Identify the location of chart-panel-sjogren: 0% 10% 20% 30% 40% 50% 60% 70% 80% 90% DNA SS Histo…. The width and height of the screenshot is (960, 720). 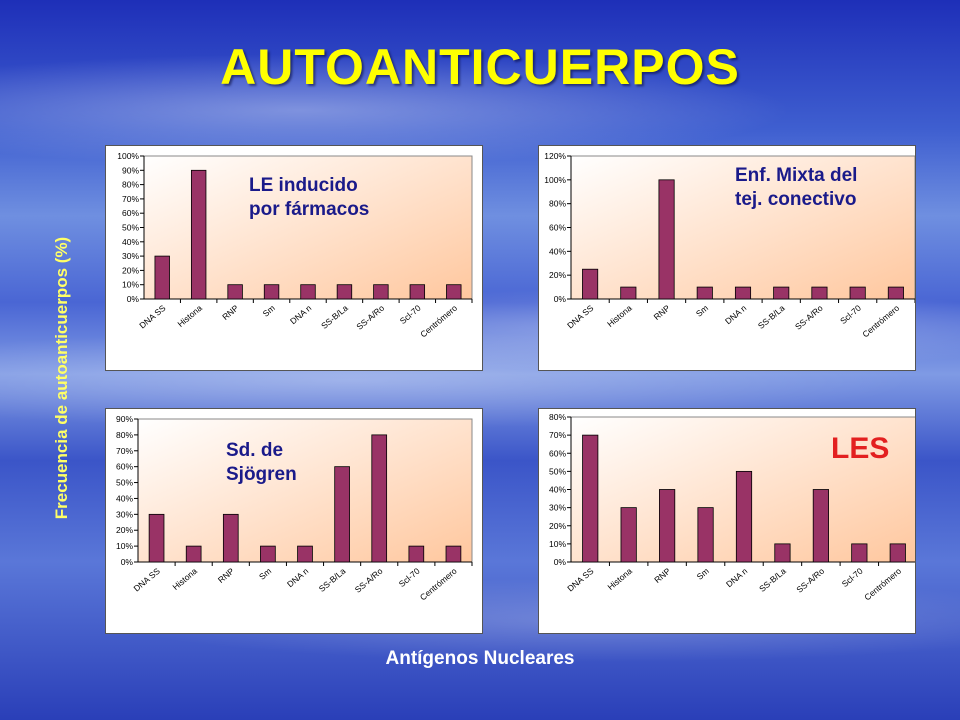
(294, 521).